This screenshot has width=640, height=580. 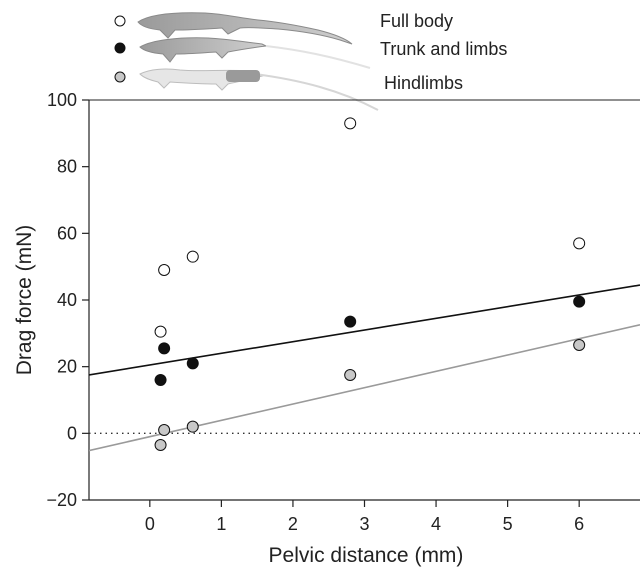 What do you see at coordinates (120, 77) in the screenshot?
I see `legend-marker-hindlimbs` at bounding box center [120, 77].